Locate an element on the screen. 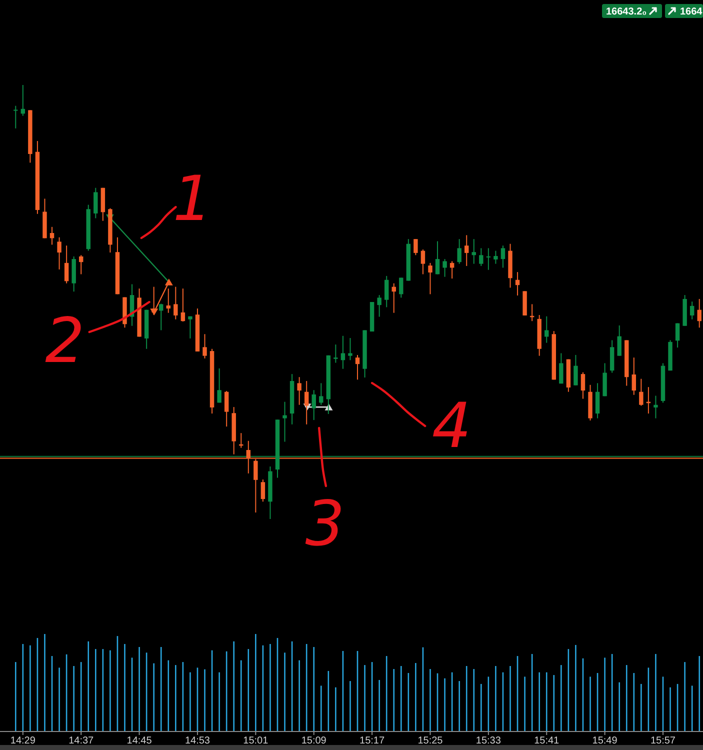 The width and height of the screenshot is (703, 750). x-tick-label: 14:53 is located at coordinates (197, 741).